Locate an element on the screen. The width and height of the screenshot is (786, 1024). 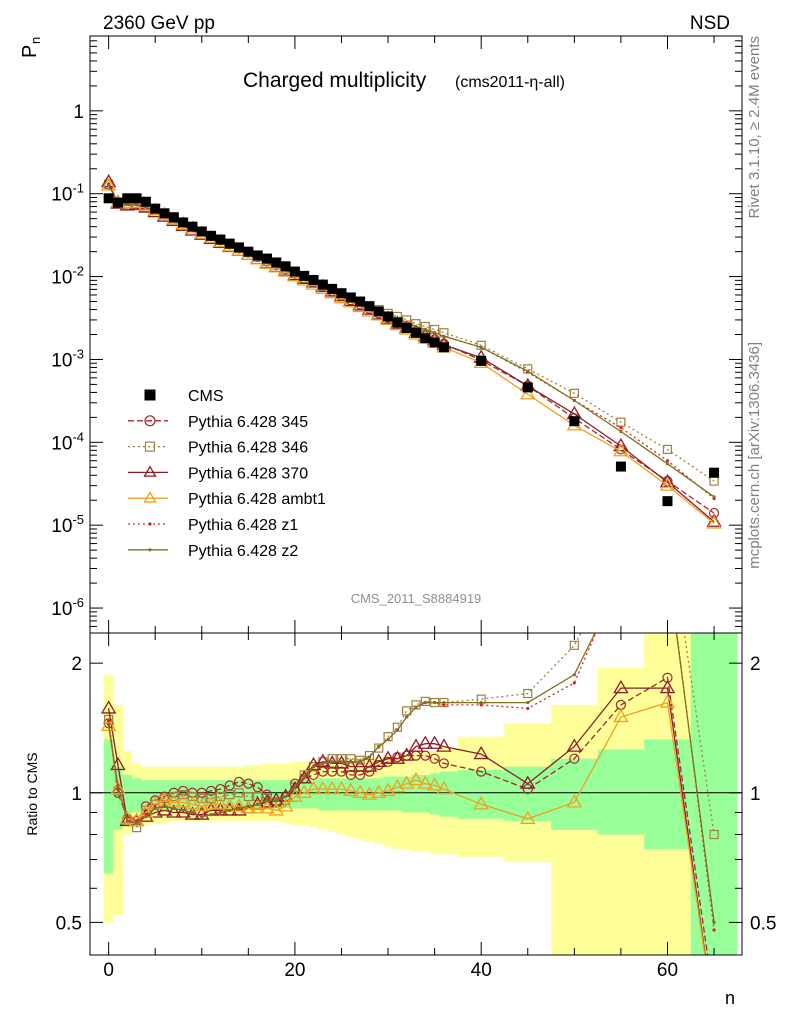
analysis-watermark: CMS_2011_S8884919 is located at coordinates (416, 598).